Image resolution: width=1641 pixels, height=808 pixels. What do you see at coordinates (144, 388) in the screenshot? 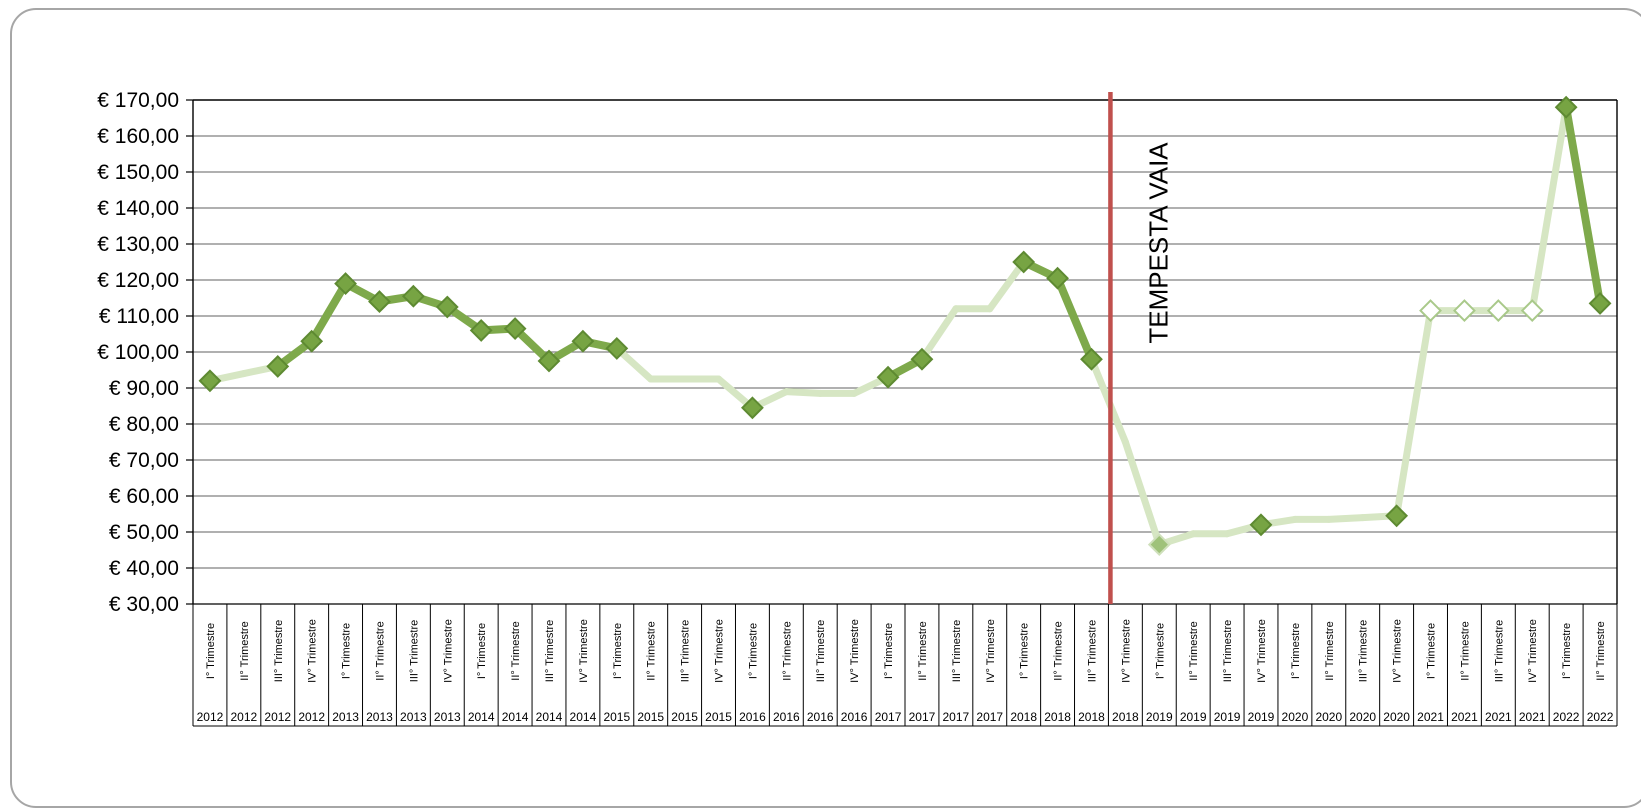
I see `y-tick-label: € 90,00` at bounding box center [144, 388].